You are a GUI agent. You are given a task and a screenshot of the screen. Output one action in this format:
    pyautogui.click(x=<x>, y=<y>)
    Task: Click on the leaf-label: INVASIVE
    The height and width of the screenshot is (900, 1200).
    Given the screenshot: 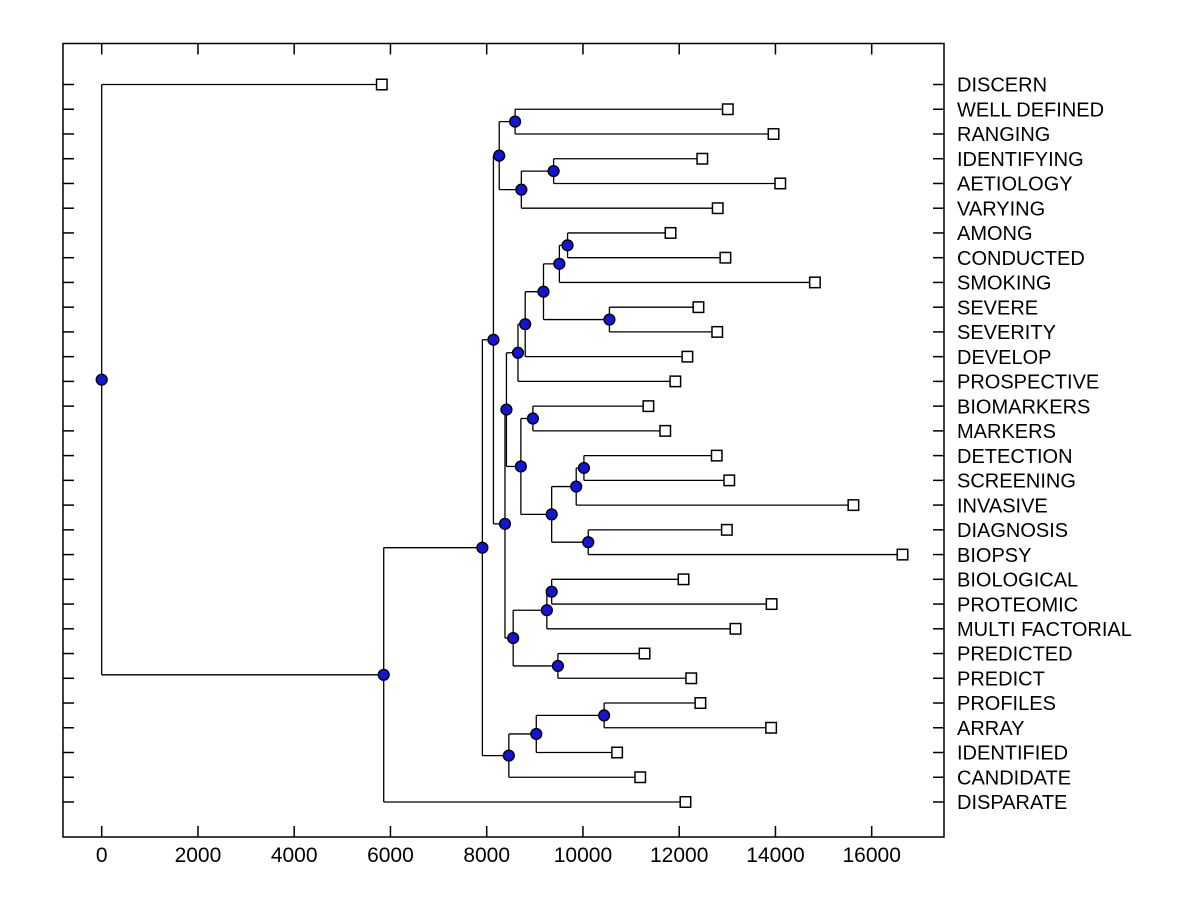 What is the action you would take?
    pyautogui.click(x=1002, y=506)
    